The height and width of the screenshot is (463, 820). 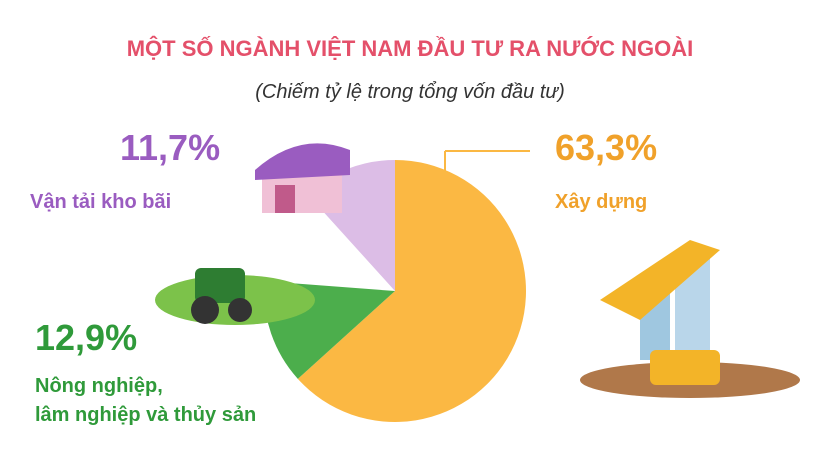 I want to click on chart-subtitle: (Chiếm tỷ lệ trong tổng vốn đầu tư), so click(x=410, y=92).